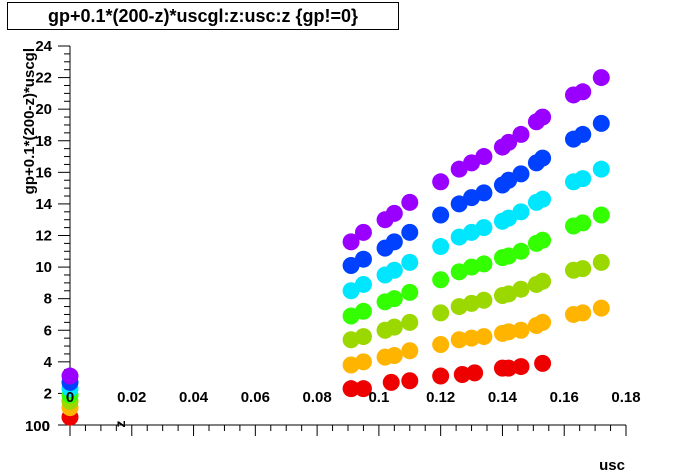  I want to click on x-ticks, so click(348, 430).